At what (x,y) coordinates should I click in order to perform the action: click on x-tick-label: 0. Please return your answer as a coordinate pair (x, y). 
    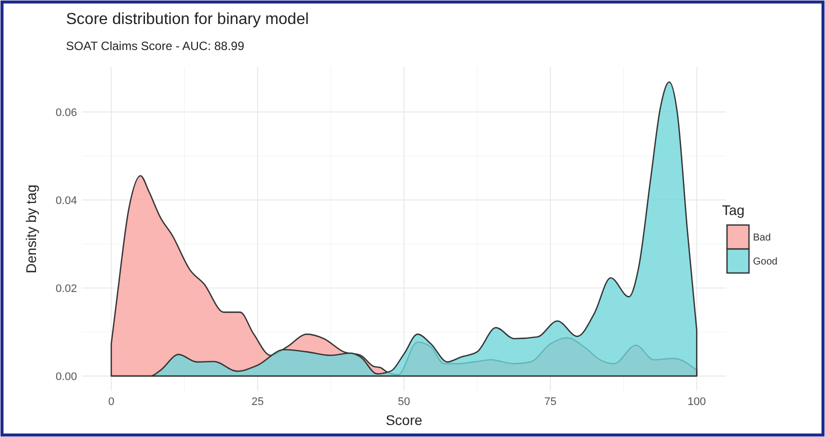
    Looking at the image, I should click on (111, 402).